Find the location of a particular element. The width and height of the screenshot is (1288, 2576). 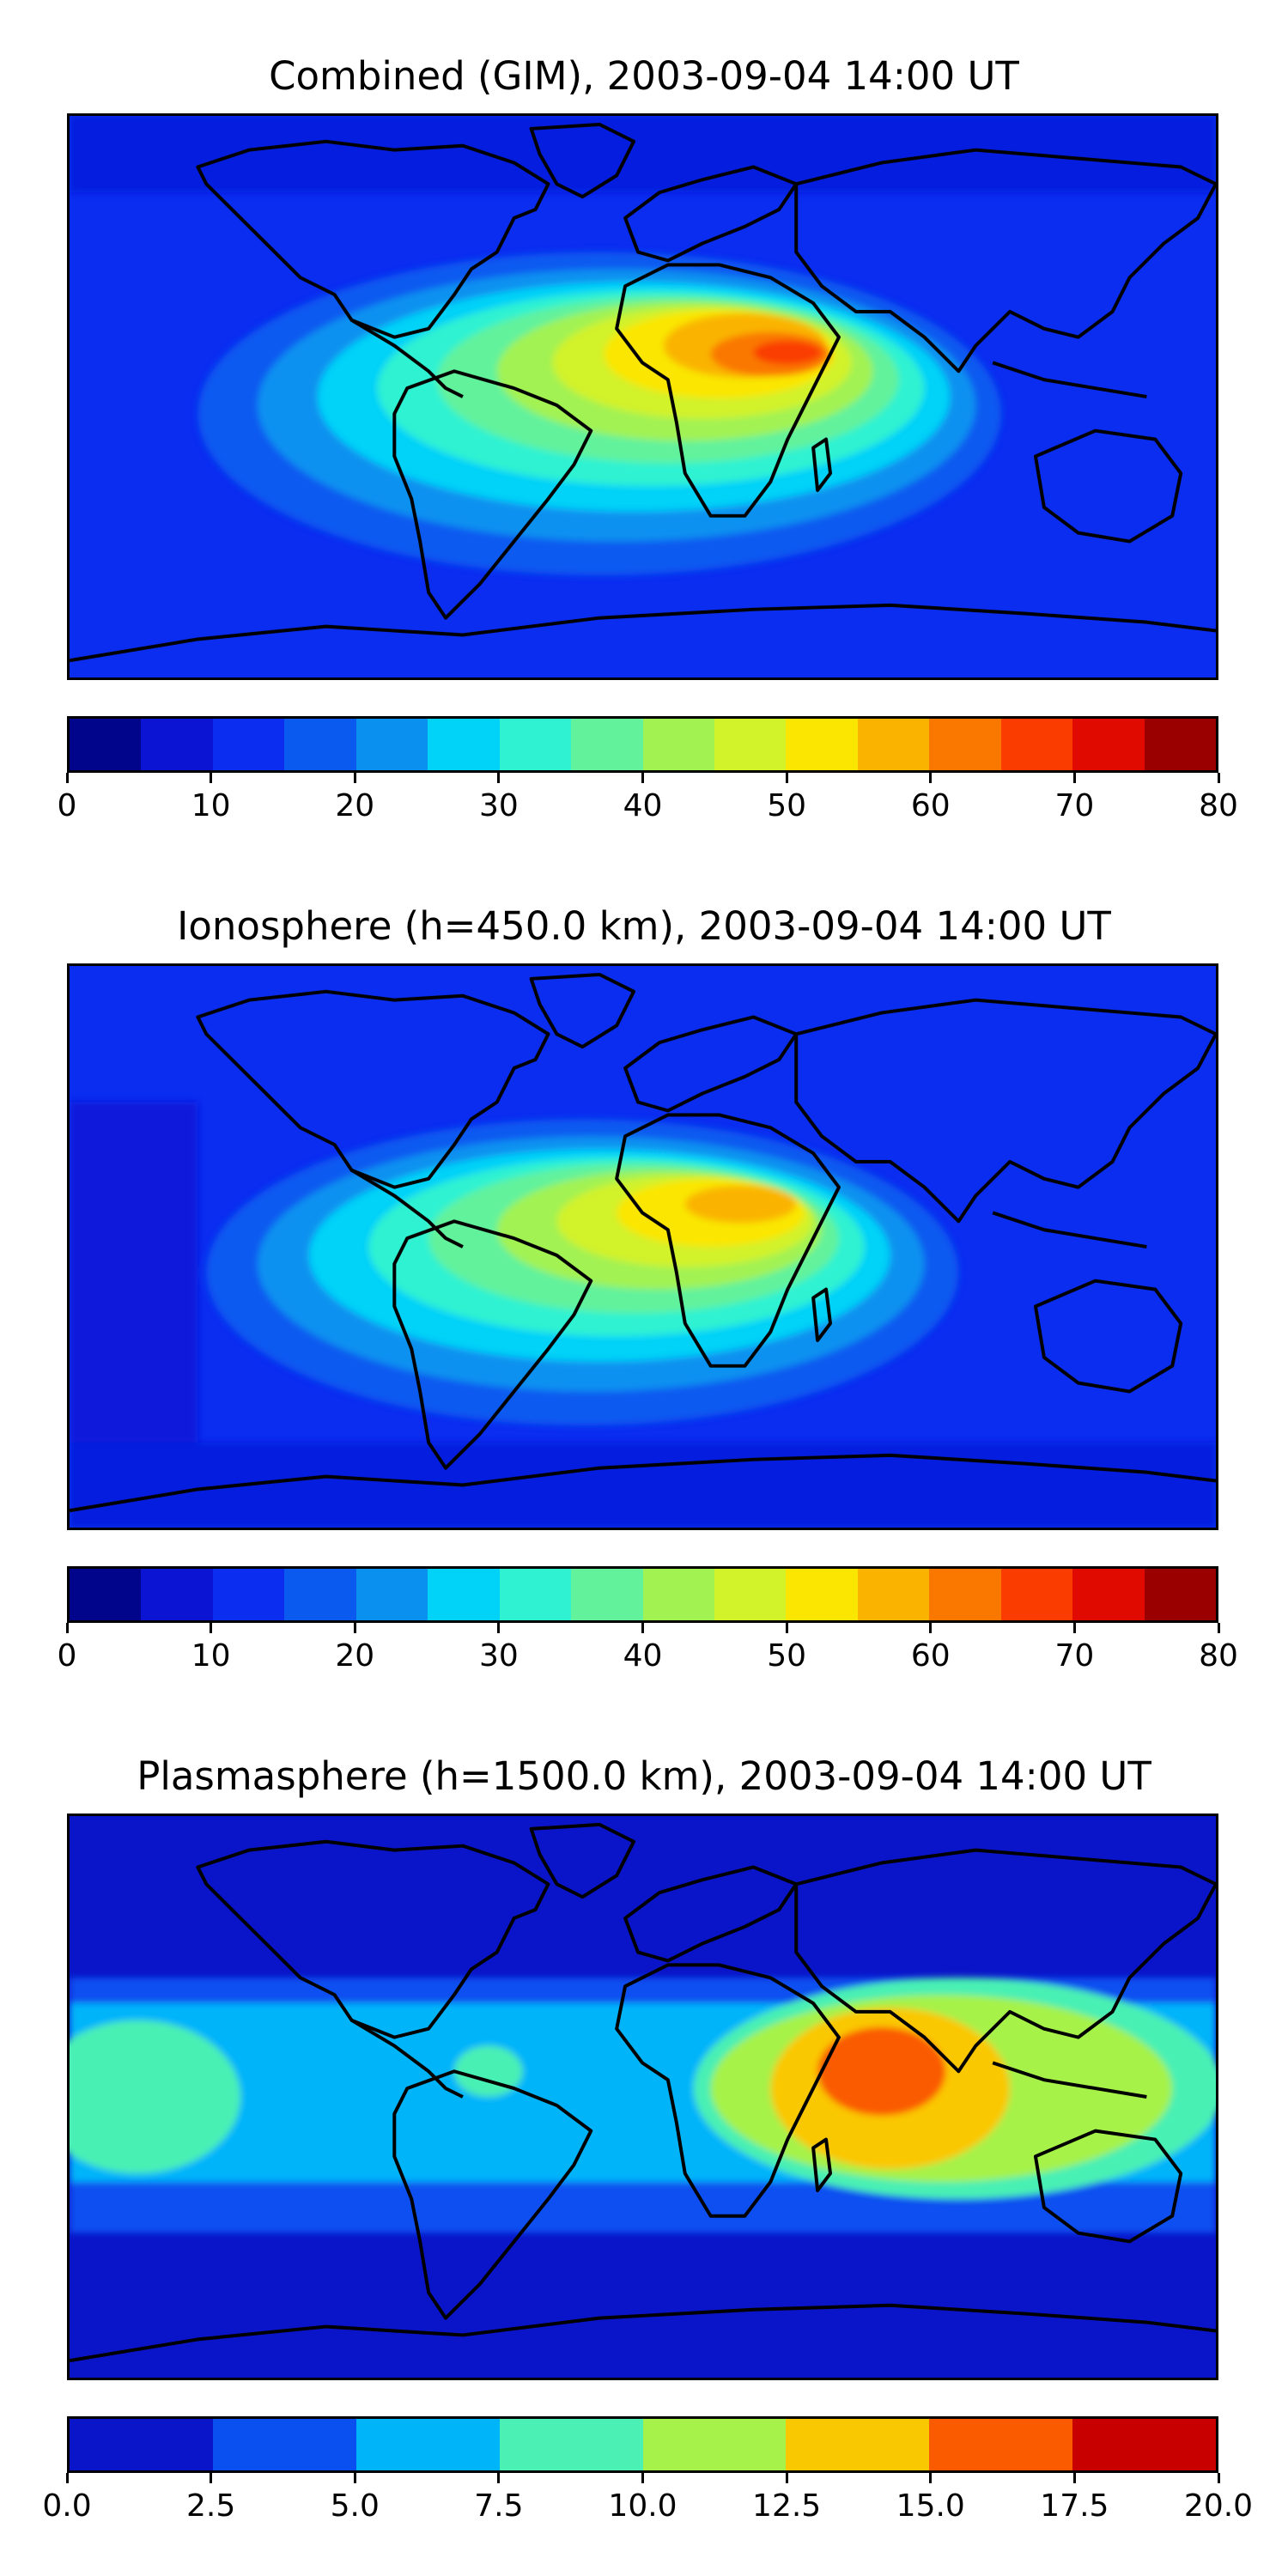

colorbar-tick-label: 12.5 is located at coordinates (787, 2506).